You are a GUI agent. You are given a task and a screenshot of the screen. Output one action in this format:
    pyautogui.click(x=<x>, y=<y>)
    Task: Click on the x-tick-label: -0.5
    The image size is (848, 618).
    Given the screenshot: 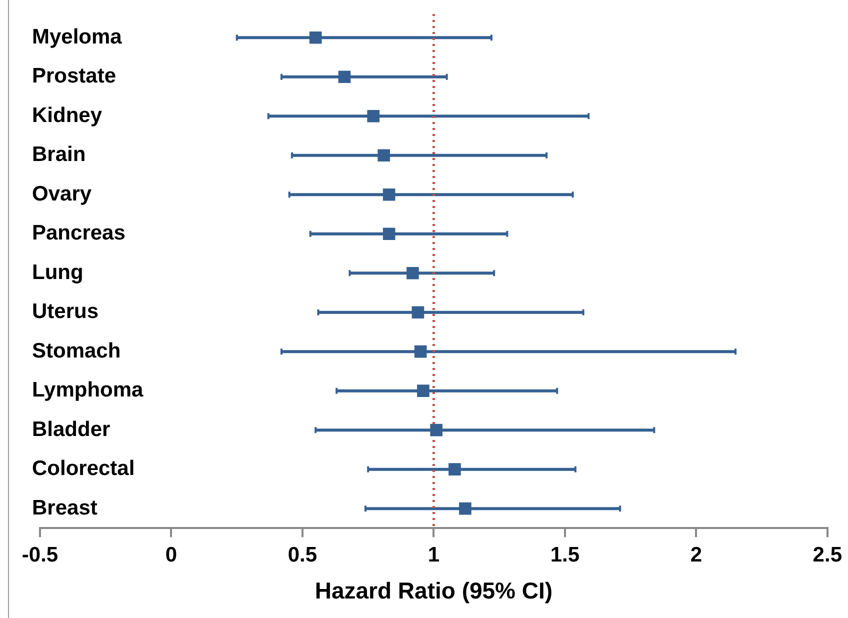 What is the action you would take?
    pyautogui.click(x=40, y=555)
    